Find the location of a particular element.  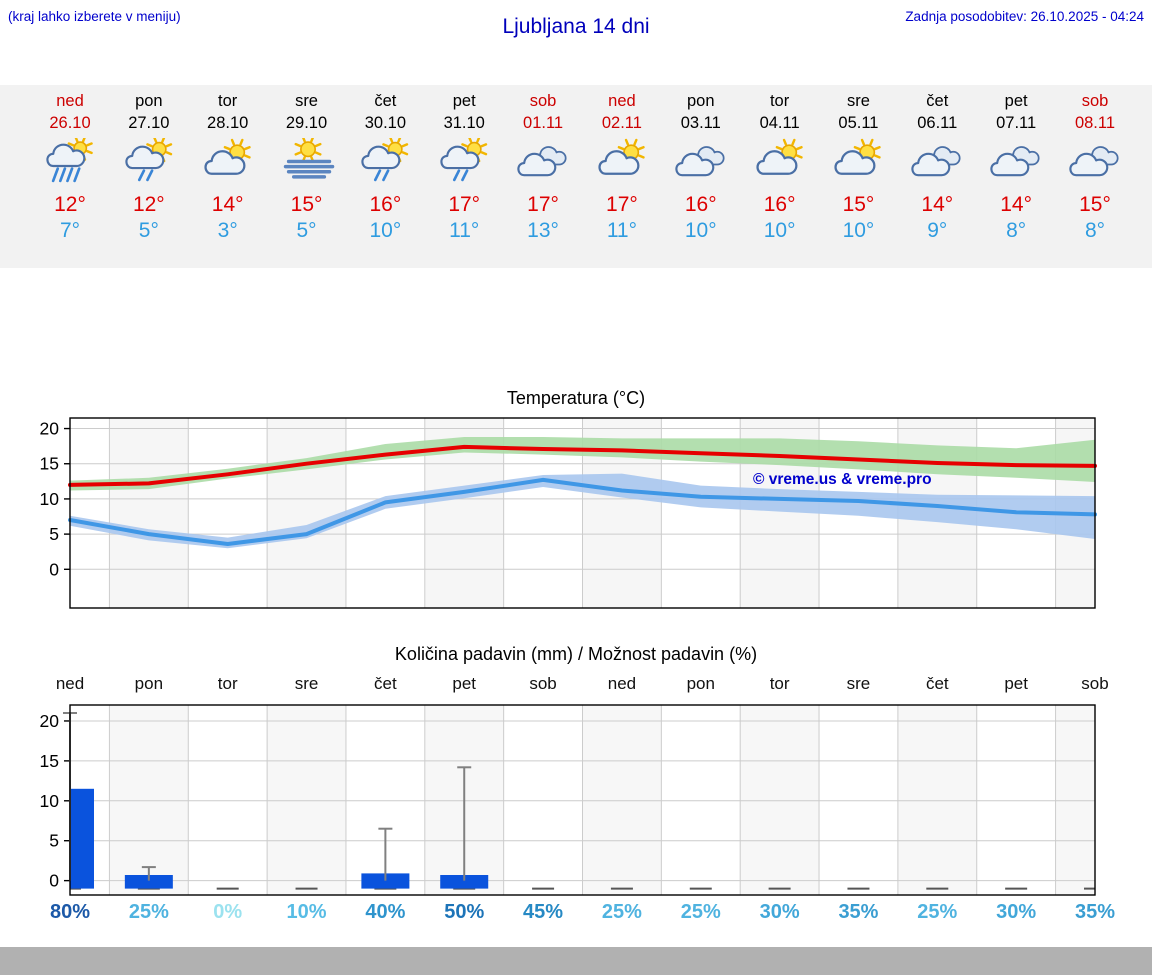

day-min-temp: 3° is located at coordinates (227, 230).